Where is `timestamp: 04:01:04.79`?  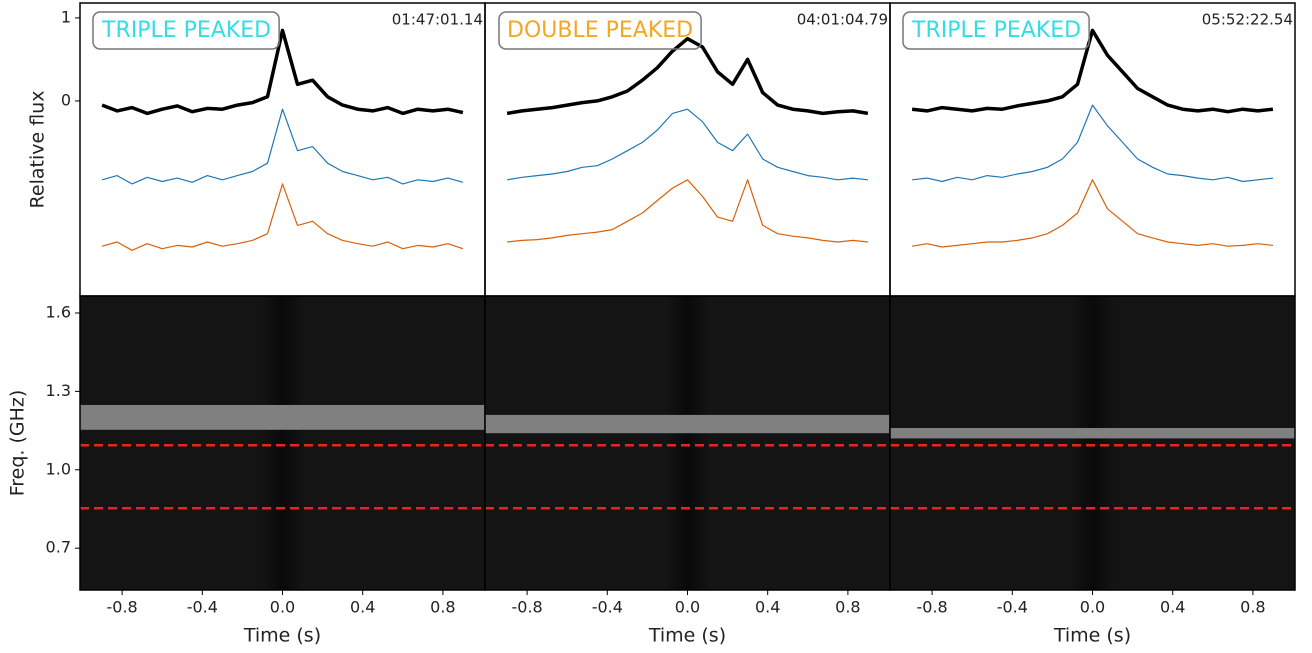 timestamp: 04:01:04.79 is located at coordinates (842, 20).